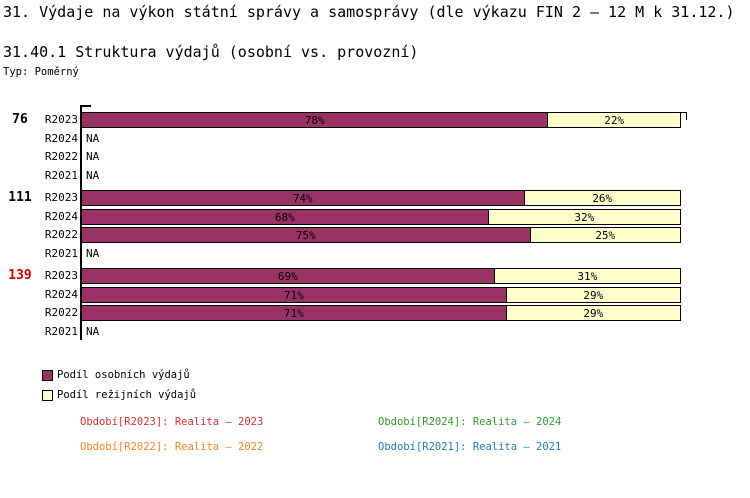  What do you see at coordinates (20, 197) in the screenshot?
I see `group-label: 111` at bounding box center [20, 197].